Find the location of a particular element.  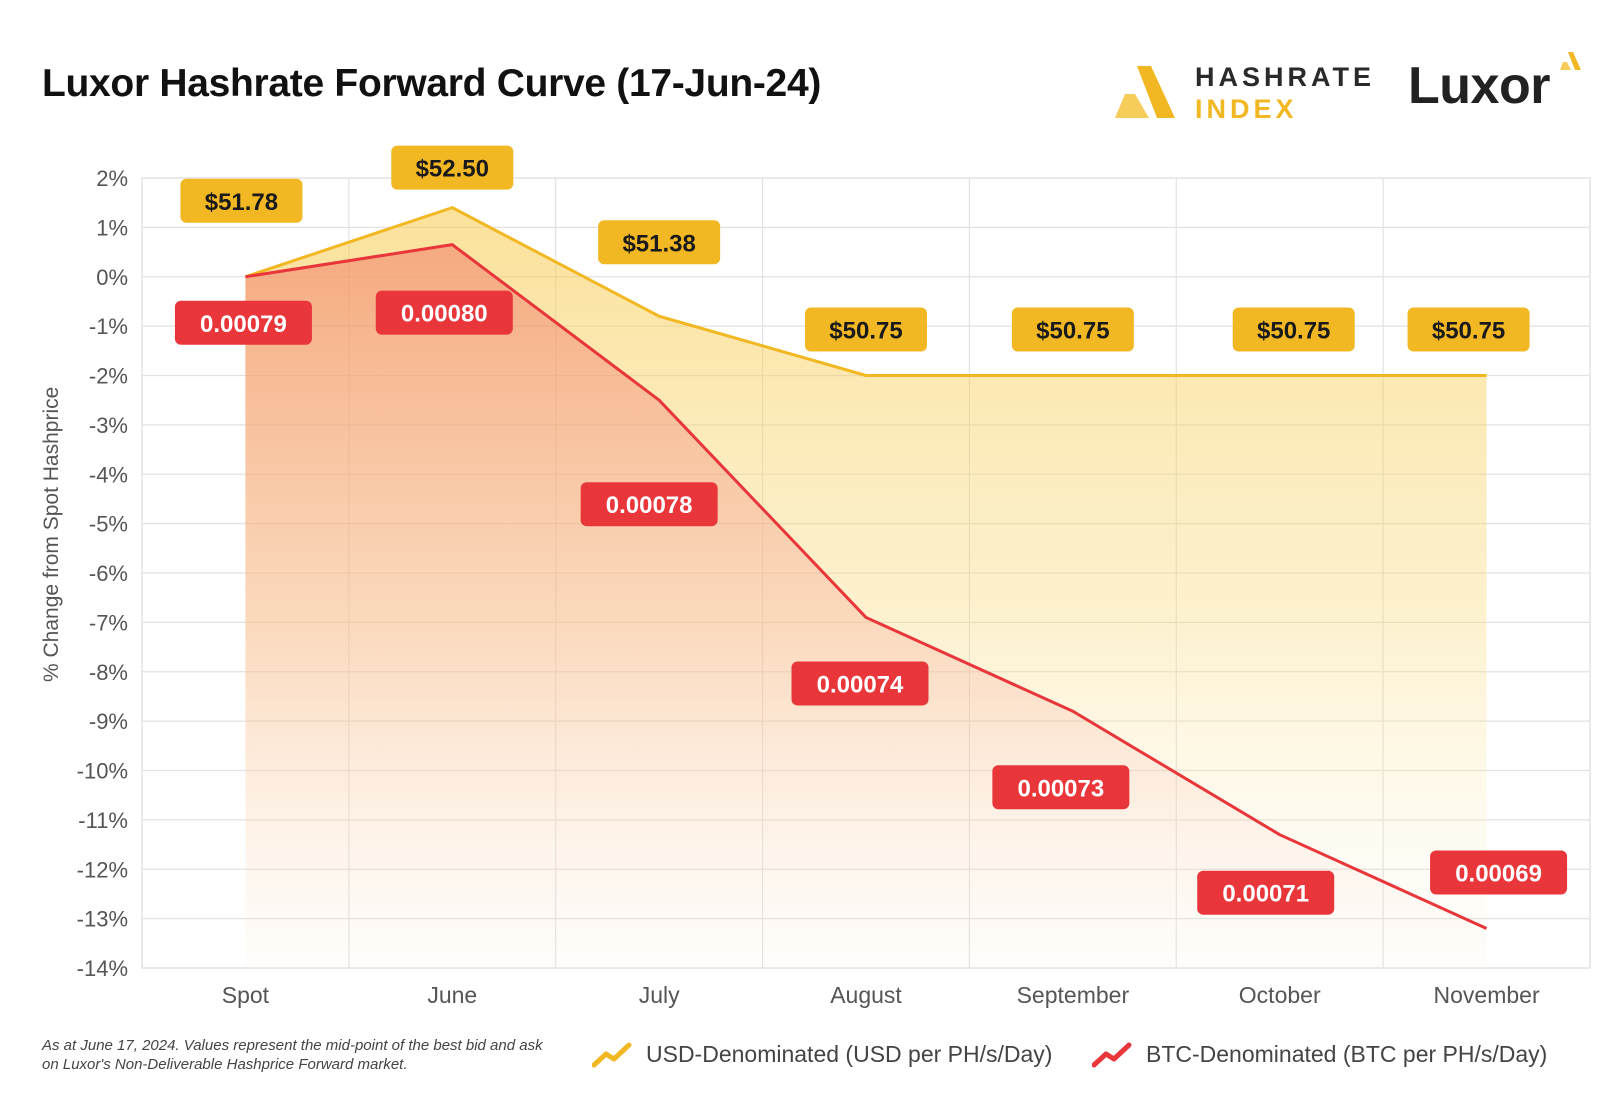

btc-data-label: 0.00079 is located at coordinates (243, 322).